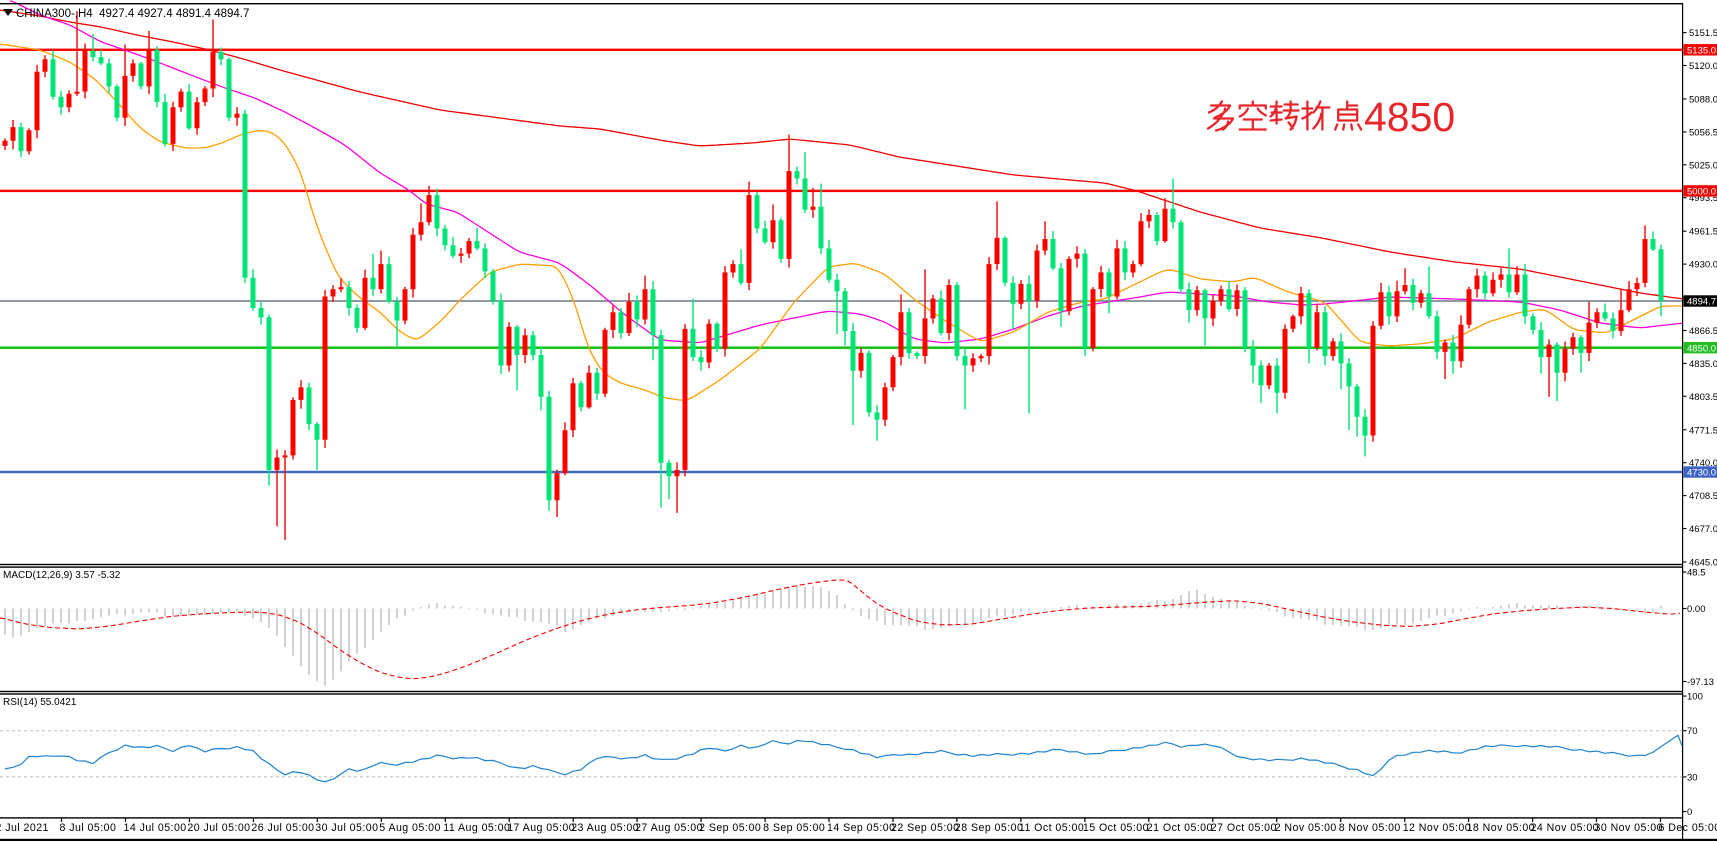 The image size is (1717, 846). Describe the element at coordinates (1703, 364) in the screenshot. I see `svg-text: 4835.0` at that location.